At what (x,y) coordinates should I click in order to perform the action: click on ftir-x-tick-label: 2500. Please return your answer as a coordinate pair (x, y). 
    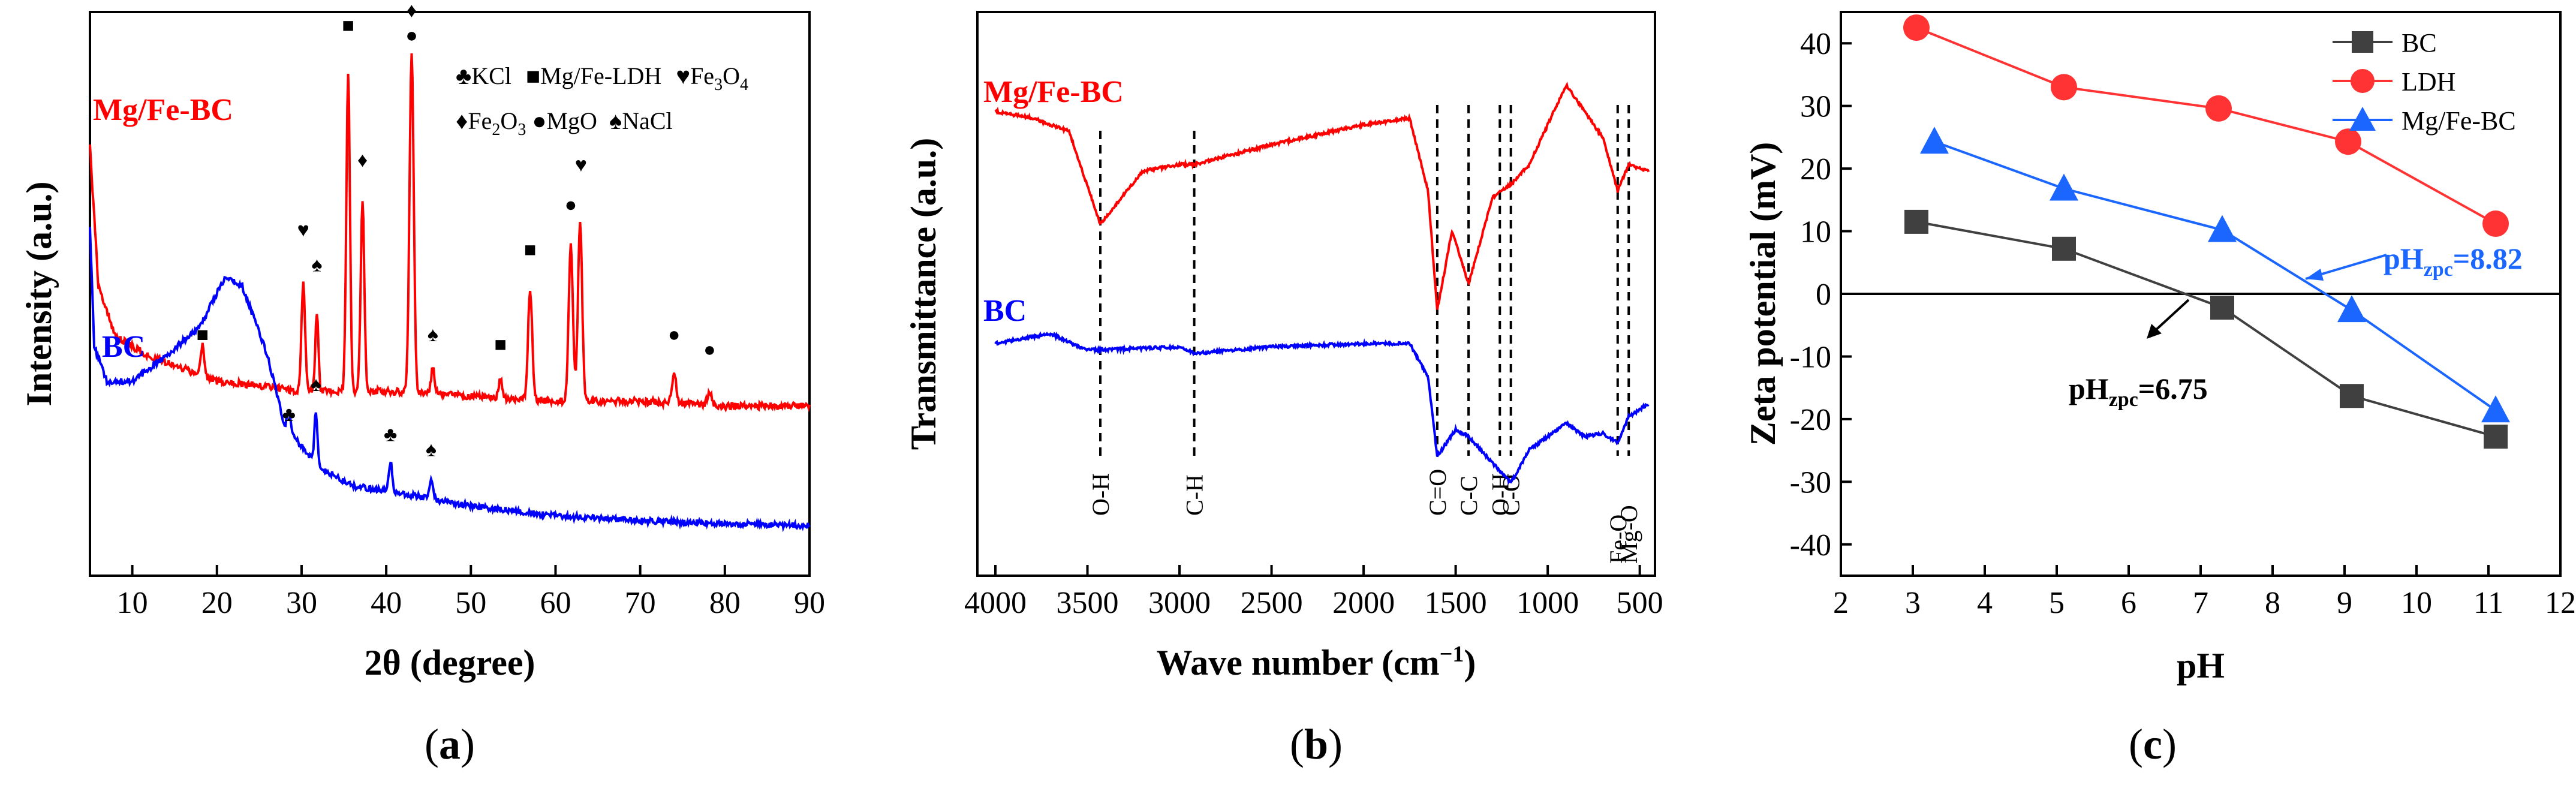
    Looking at the image, I should click on (1272, 603).